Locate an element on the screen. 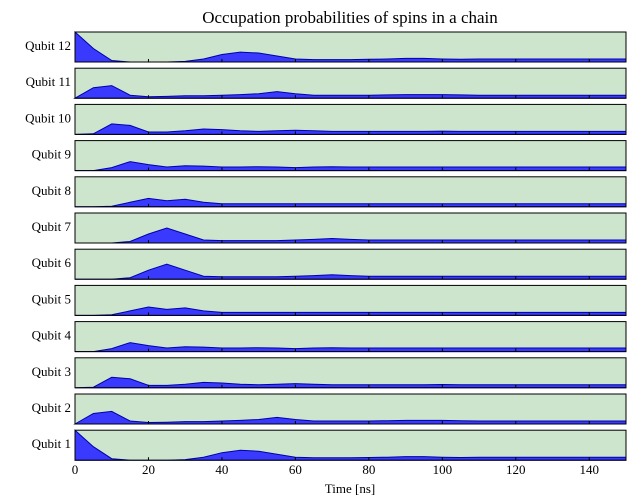 The width and height of the screenshot is (640, 499). legend-label: Qubit 9 is located at coordinates (51, 154).